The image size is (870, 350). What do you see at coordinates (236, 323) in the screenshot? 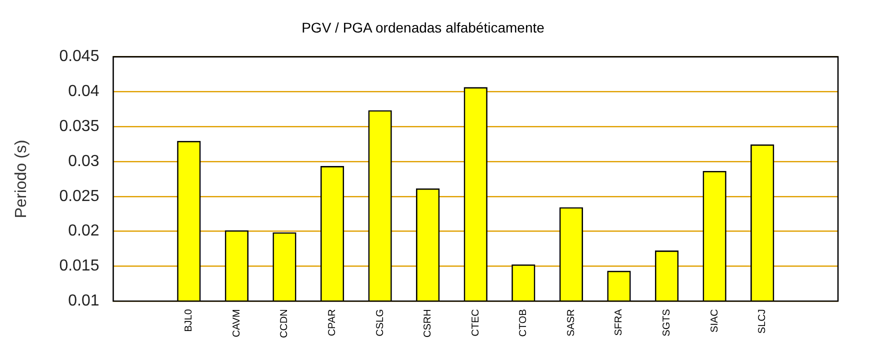
I see `x-tick-label: CAVM` at bounding box center [236, 323].